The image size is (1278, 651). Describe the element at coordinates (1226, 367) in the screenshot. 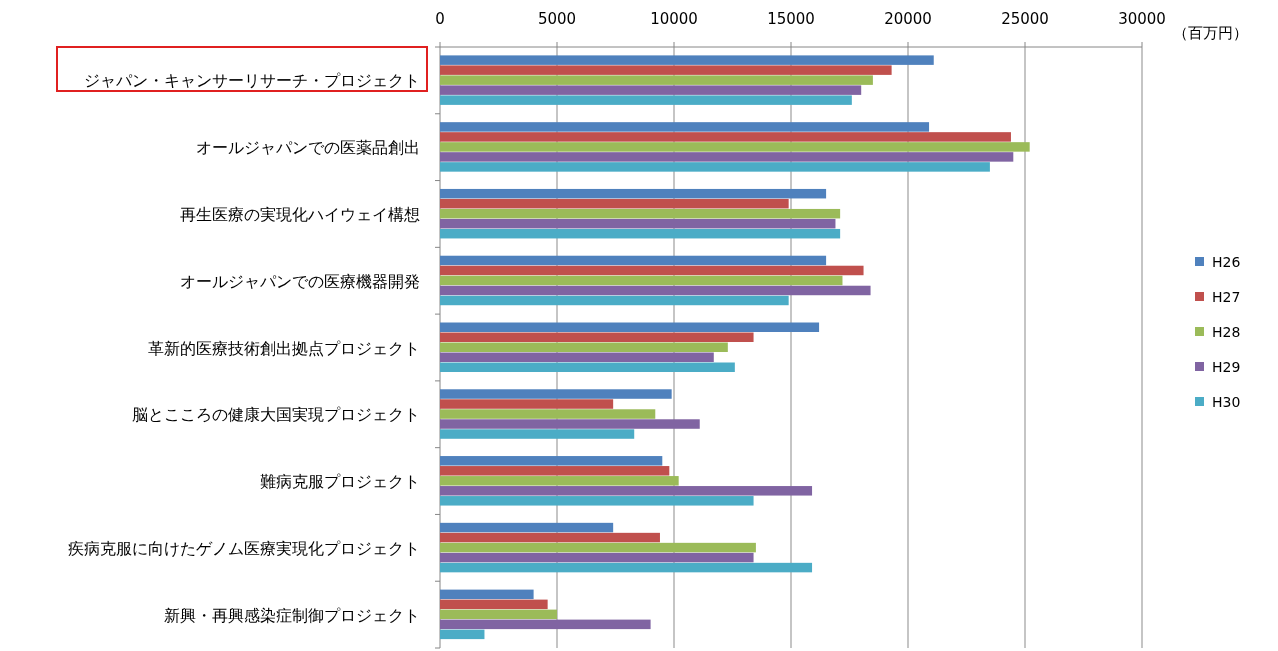

I see `legend-label: H29` at that location.